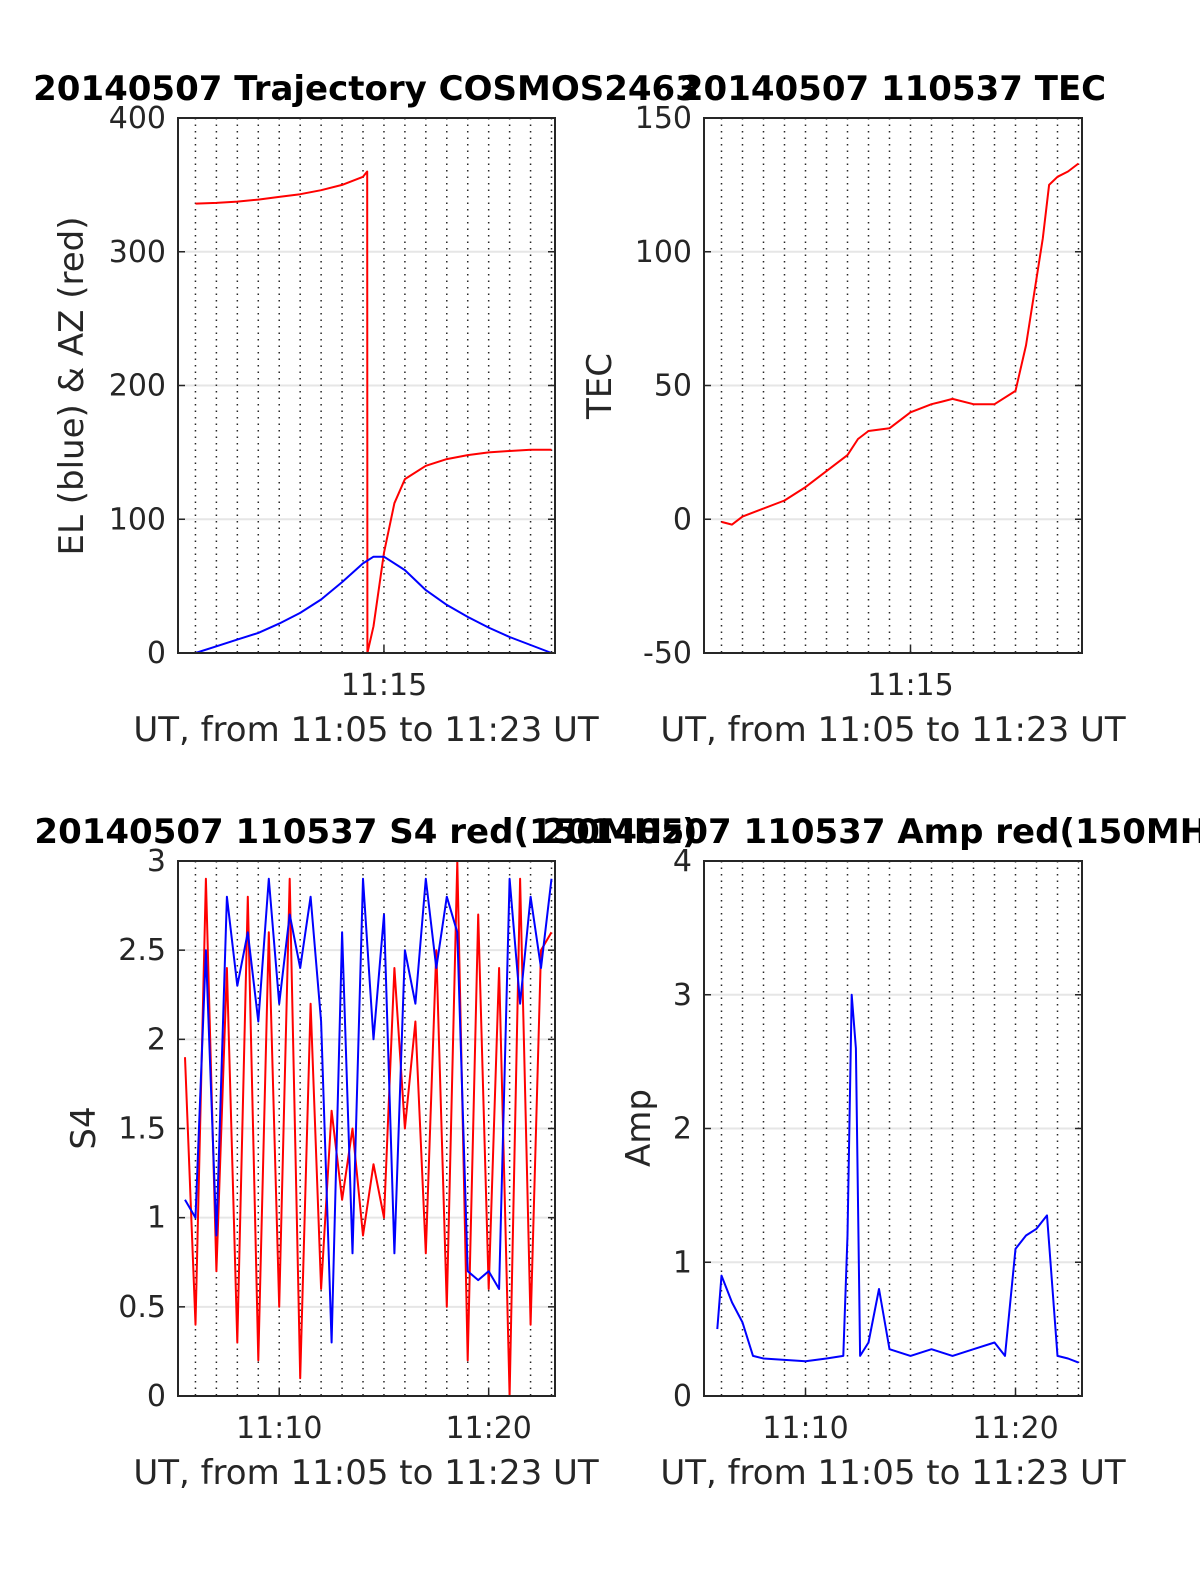  What do you see at coordinates (682, 1396) in the screenshot?
I see `amp-y-tick-label: 0` at bounding box center [682, 1396].